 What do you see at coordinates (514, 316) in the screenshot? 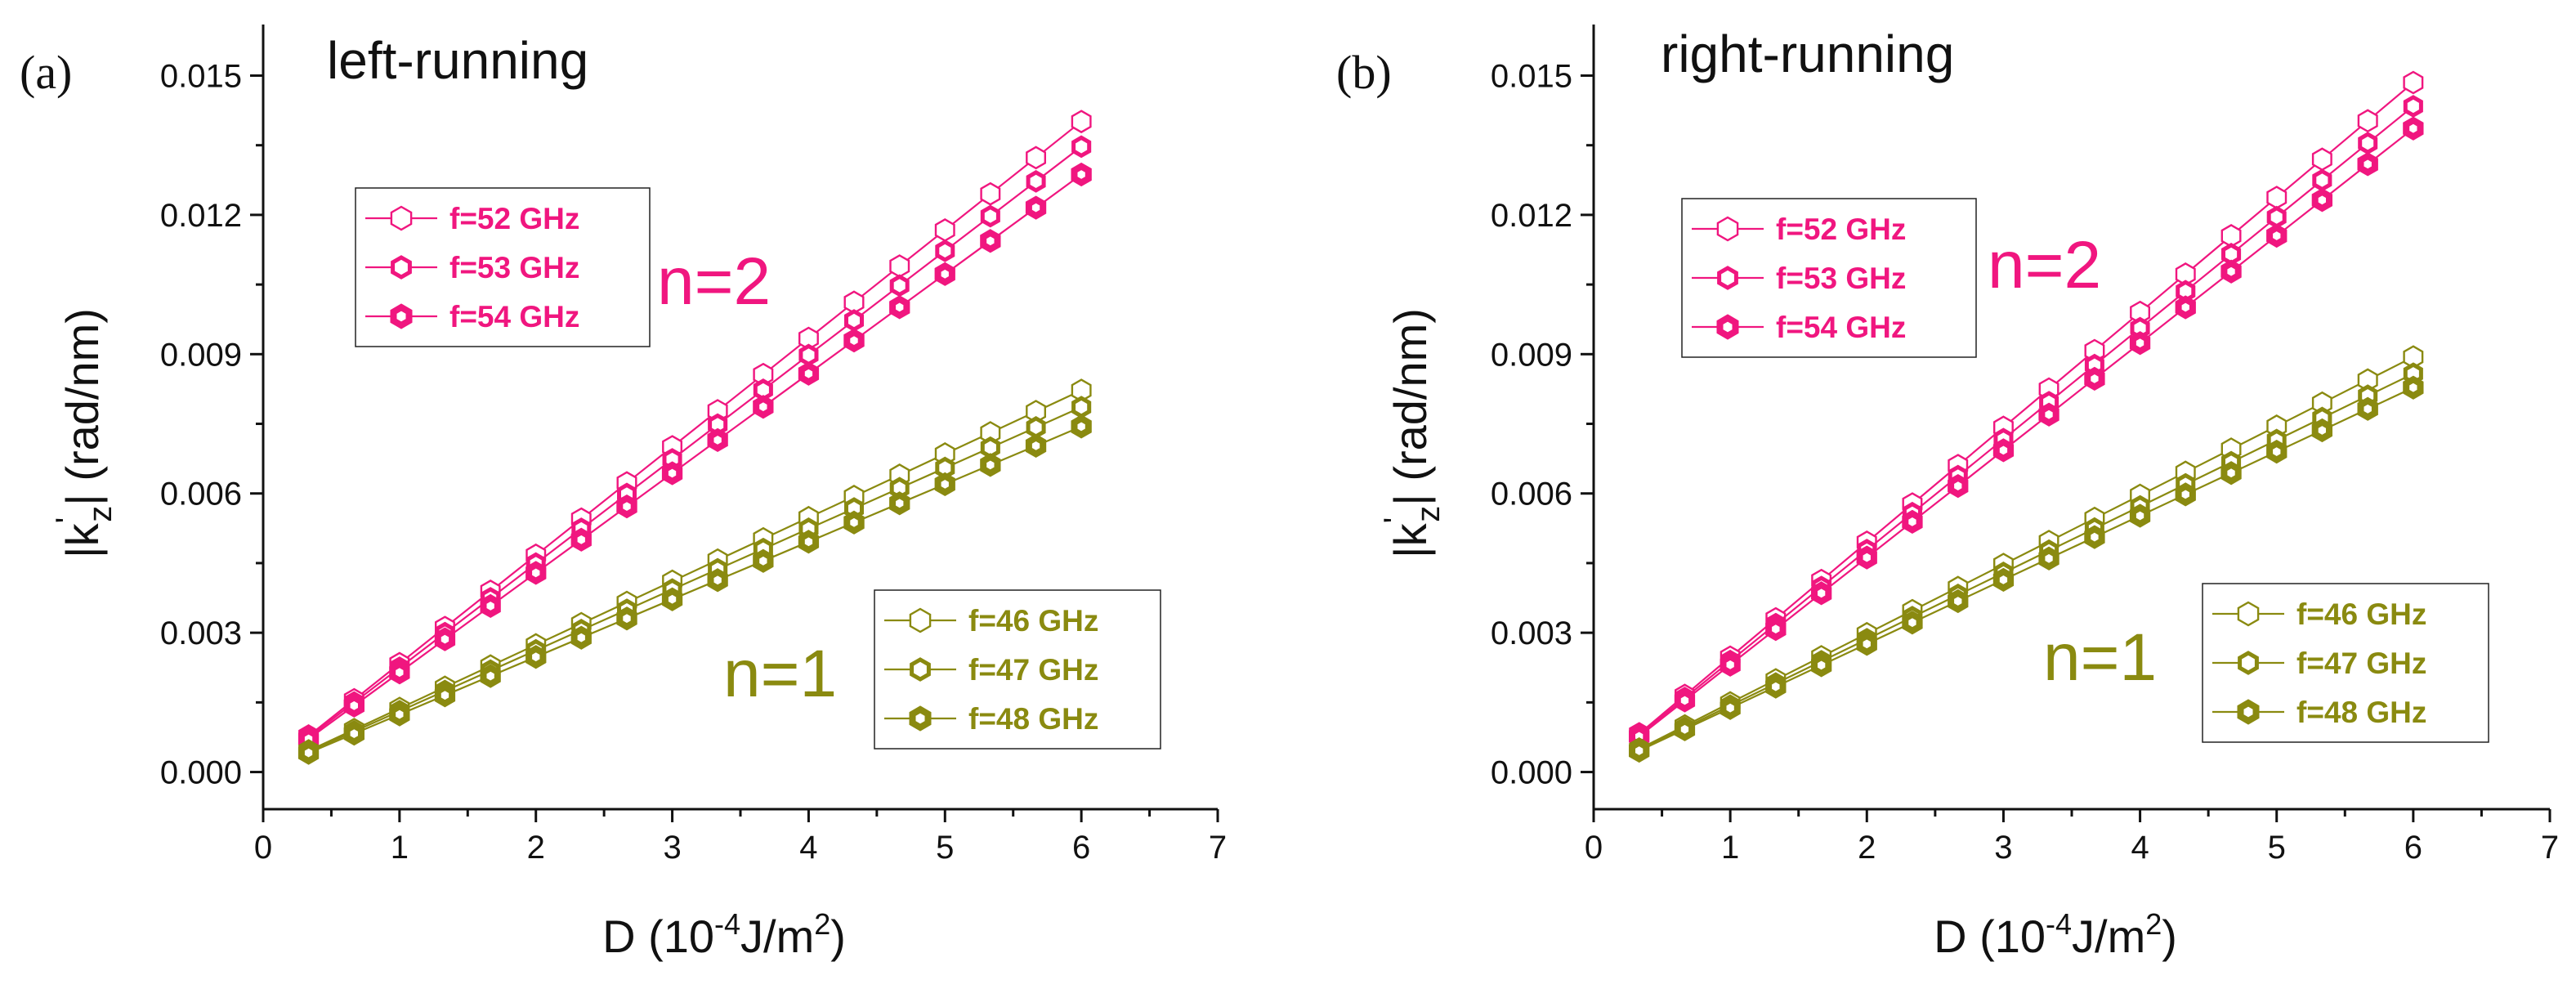
I see `legend-label: f=54 GHz` at bounding box center [514, 316].